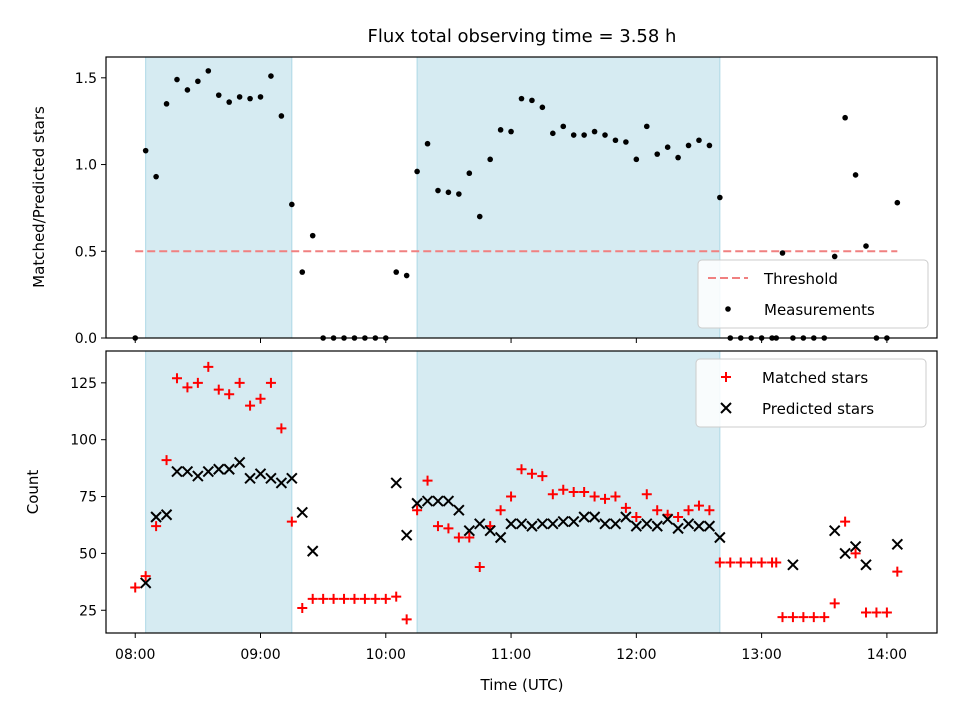 This screenshot has width=960, height=720. I want to click on bottom-ytick-label: 25, so click(88, 611).